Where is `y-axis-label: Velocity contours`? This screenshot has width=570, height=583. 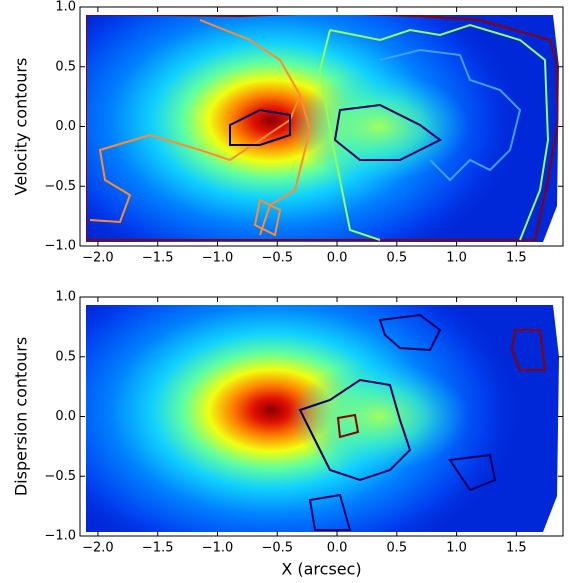
y-axis-label: Velocity contours is located at coordinates (21, 127).